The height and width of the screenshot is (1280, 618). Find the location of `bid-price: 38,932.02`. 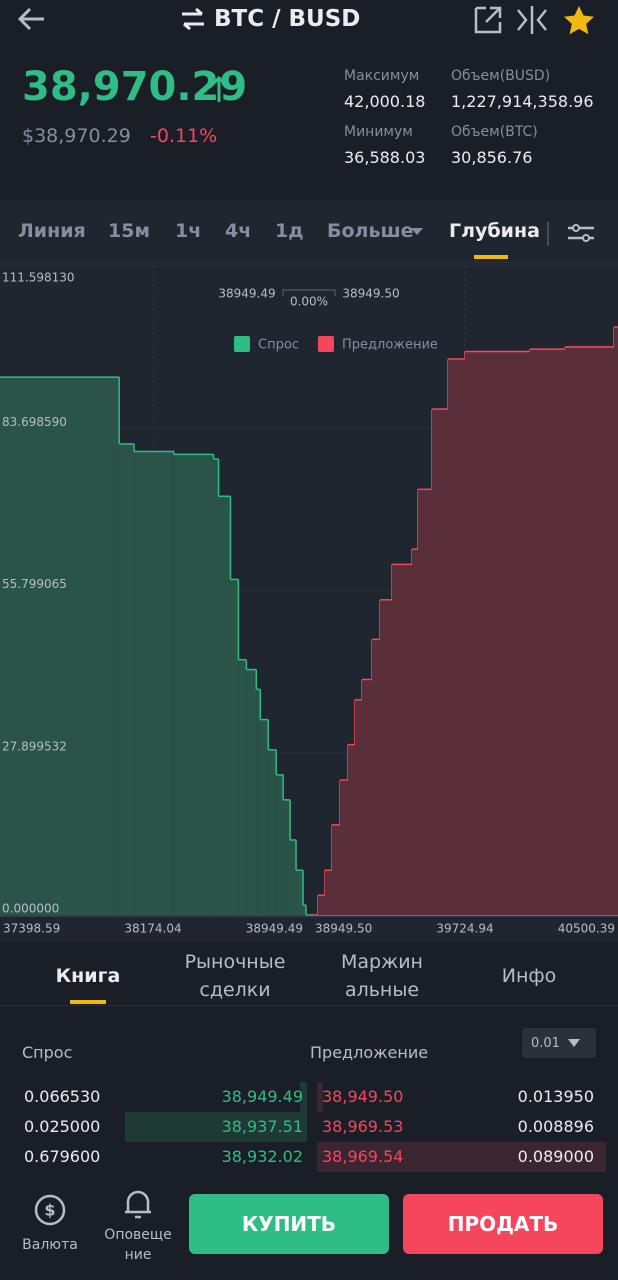

bid-price: 38,932.02 is located at coordinates (262, 1156).